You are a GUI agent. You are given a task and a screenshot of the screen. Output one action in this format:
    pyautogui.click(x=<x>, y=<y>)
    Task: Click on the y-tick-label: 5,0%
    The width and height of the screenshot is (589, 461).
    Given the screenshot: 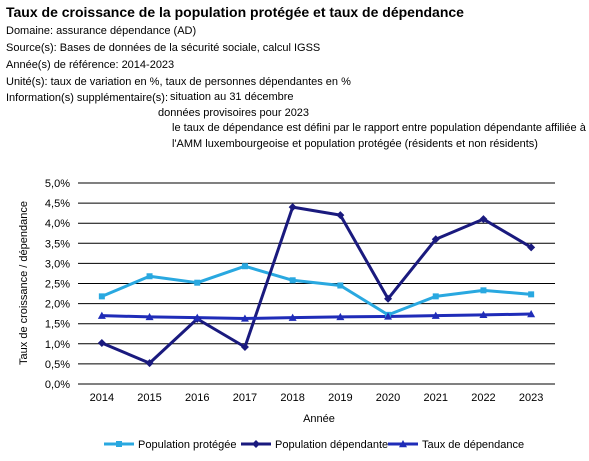 What is the action you would take?
    pyautogui.click(x=57, y=184)
    